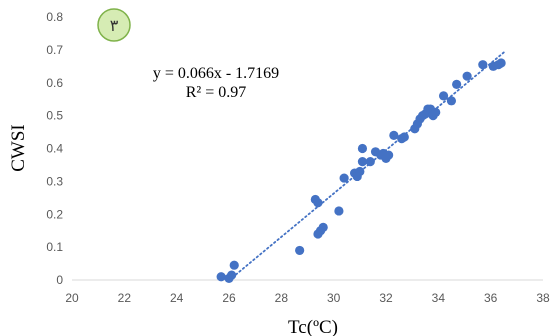 The width and height of the screenshot is (555, 336). Describe the element at coordinates (313, 326) in the screenshot. I see `x-axis-label: Tc(ºC)` at that location.